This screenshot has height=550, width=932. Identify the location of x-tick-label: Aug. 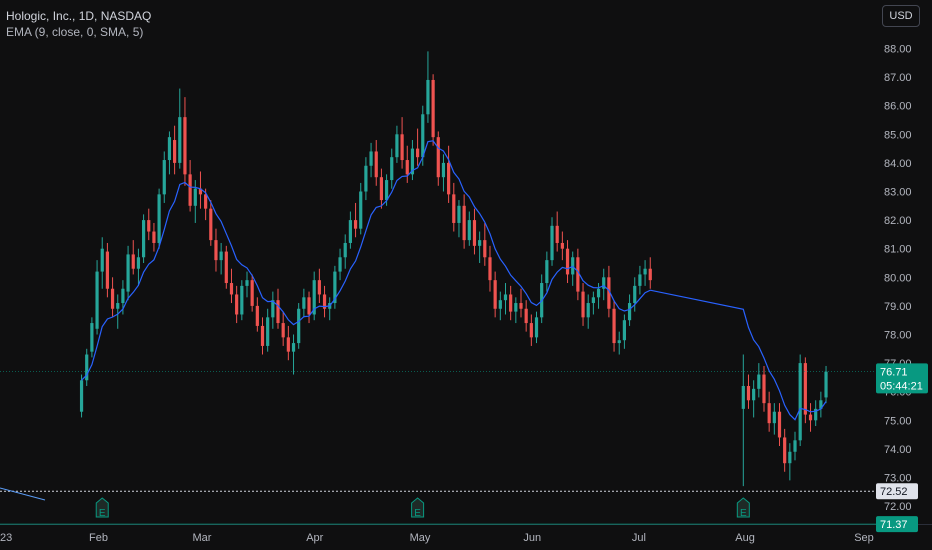
(745, 538).